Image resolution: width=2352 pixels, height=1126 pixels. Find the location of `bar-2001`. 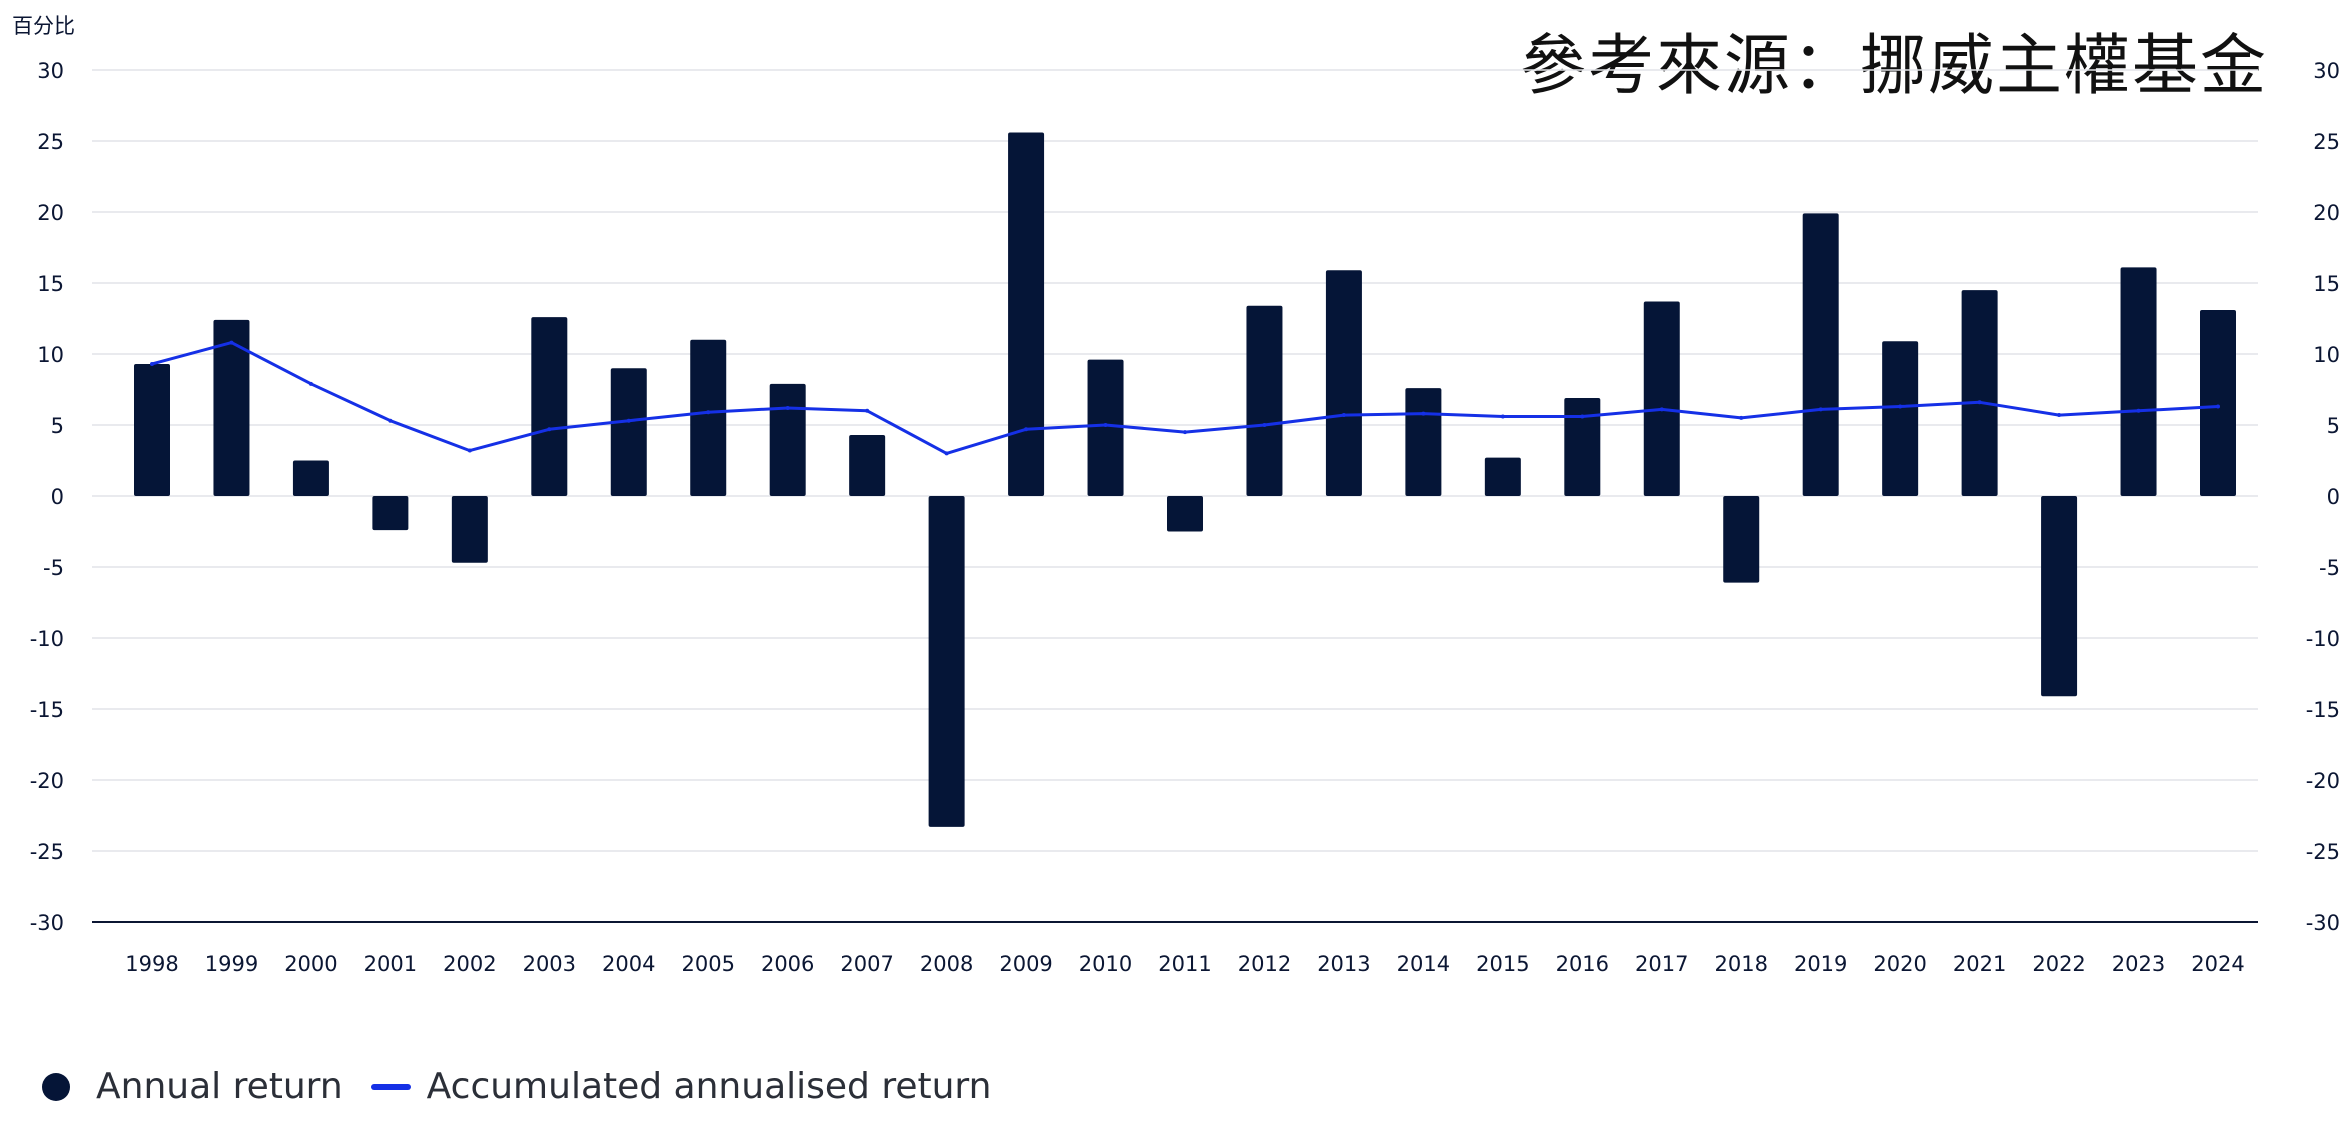

bar-2001 is located at coordinates (390, 513).